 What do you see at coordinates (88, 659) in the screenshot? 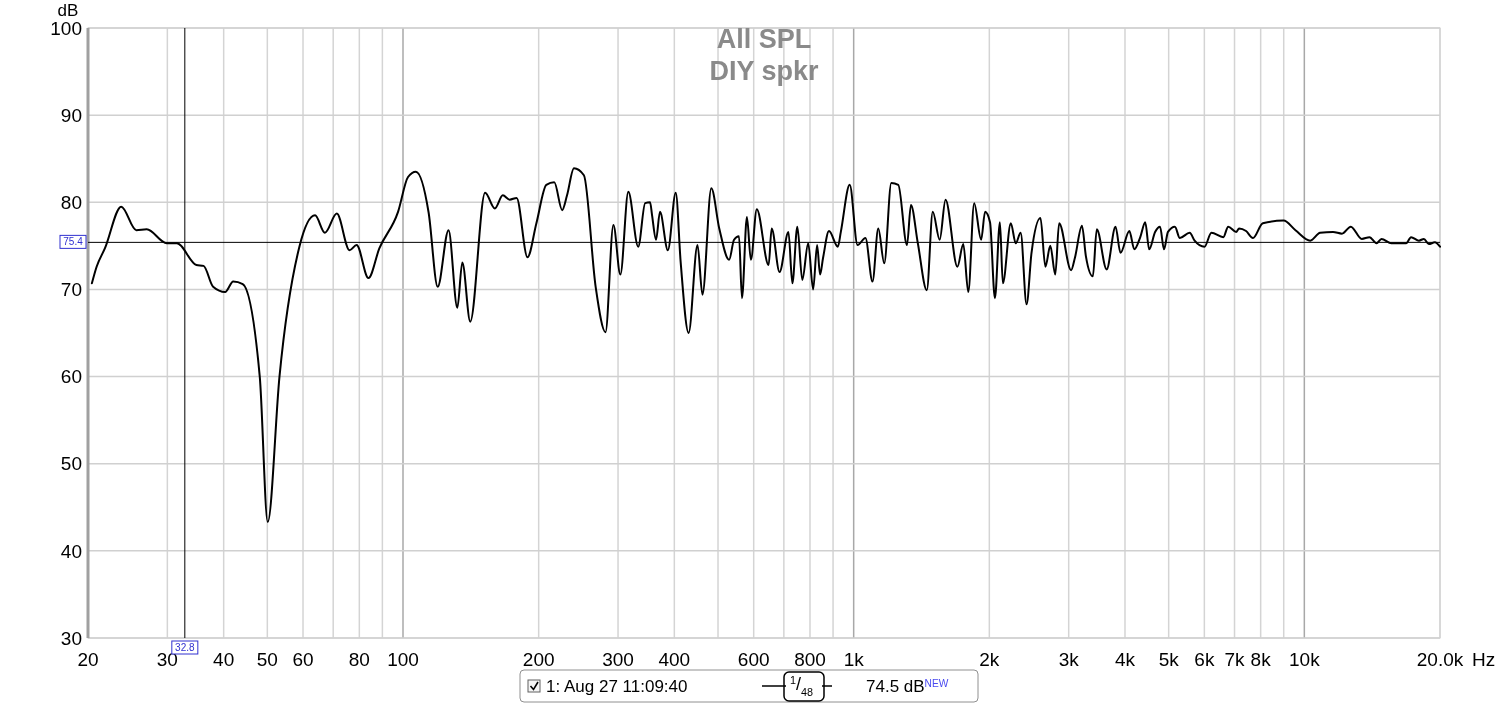
I see `x-tick-label: 20` at bounding box center [88, 659].